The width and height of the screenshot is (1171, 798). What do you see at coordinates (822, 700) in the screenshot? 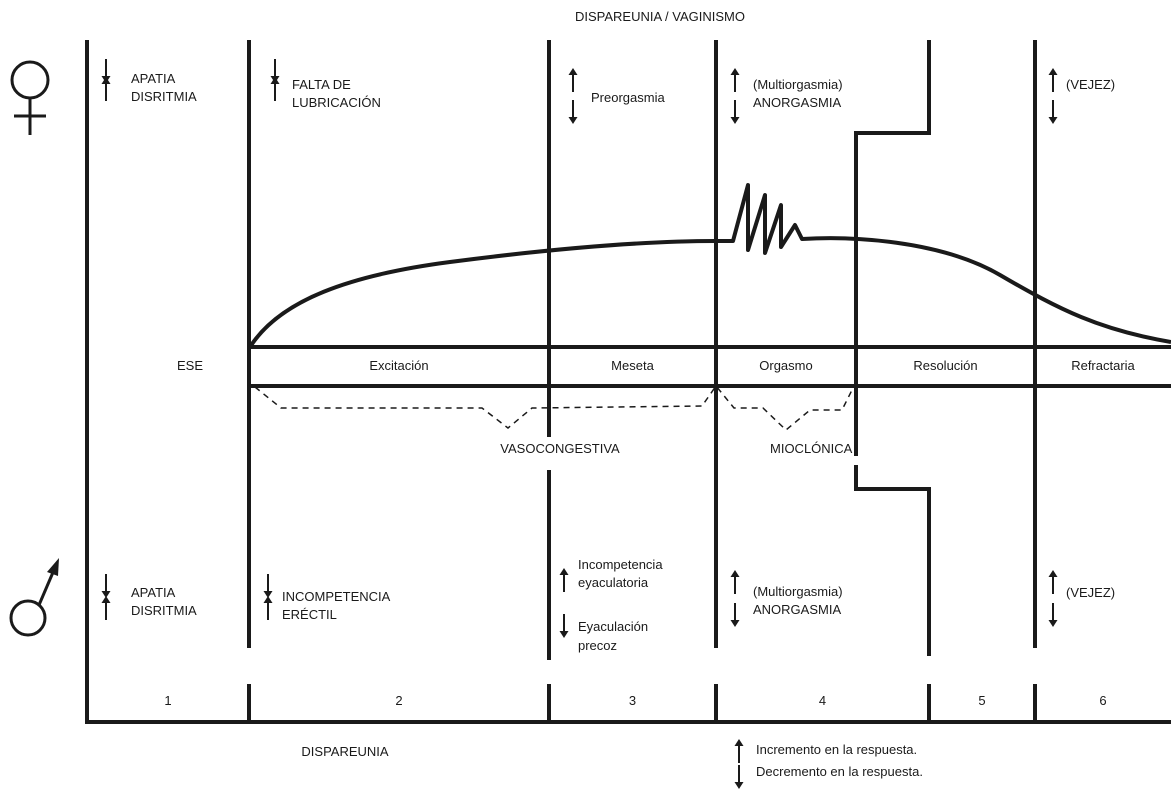
I see `stage-number-4: 4` at bounding box center [822, 700].